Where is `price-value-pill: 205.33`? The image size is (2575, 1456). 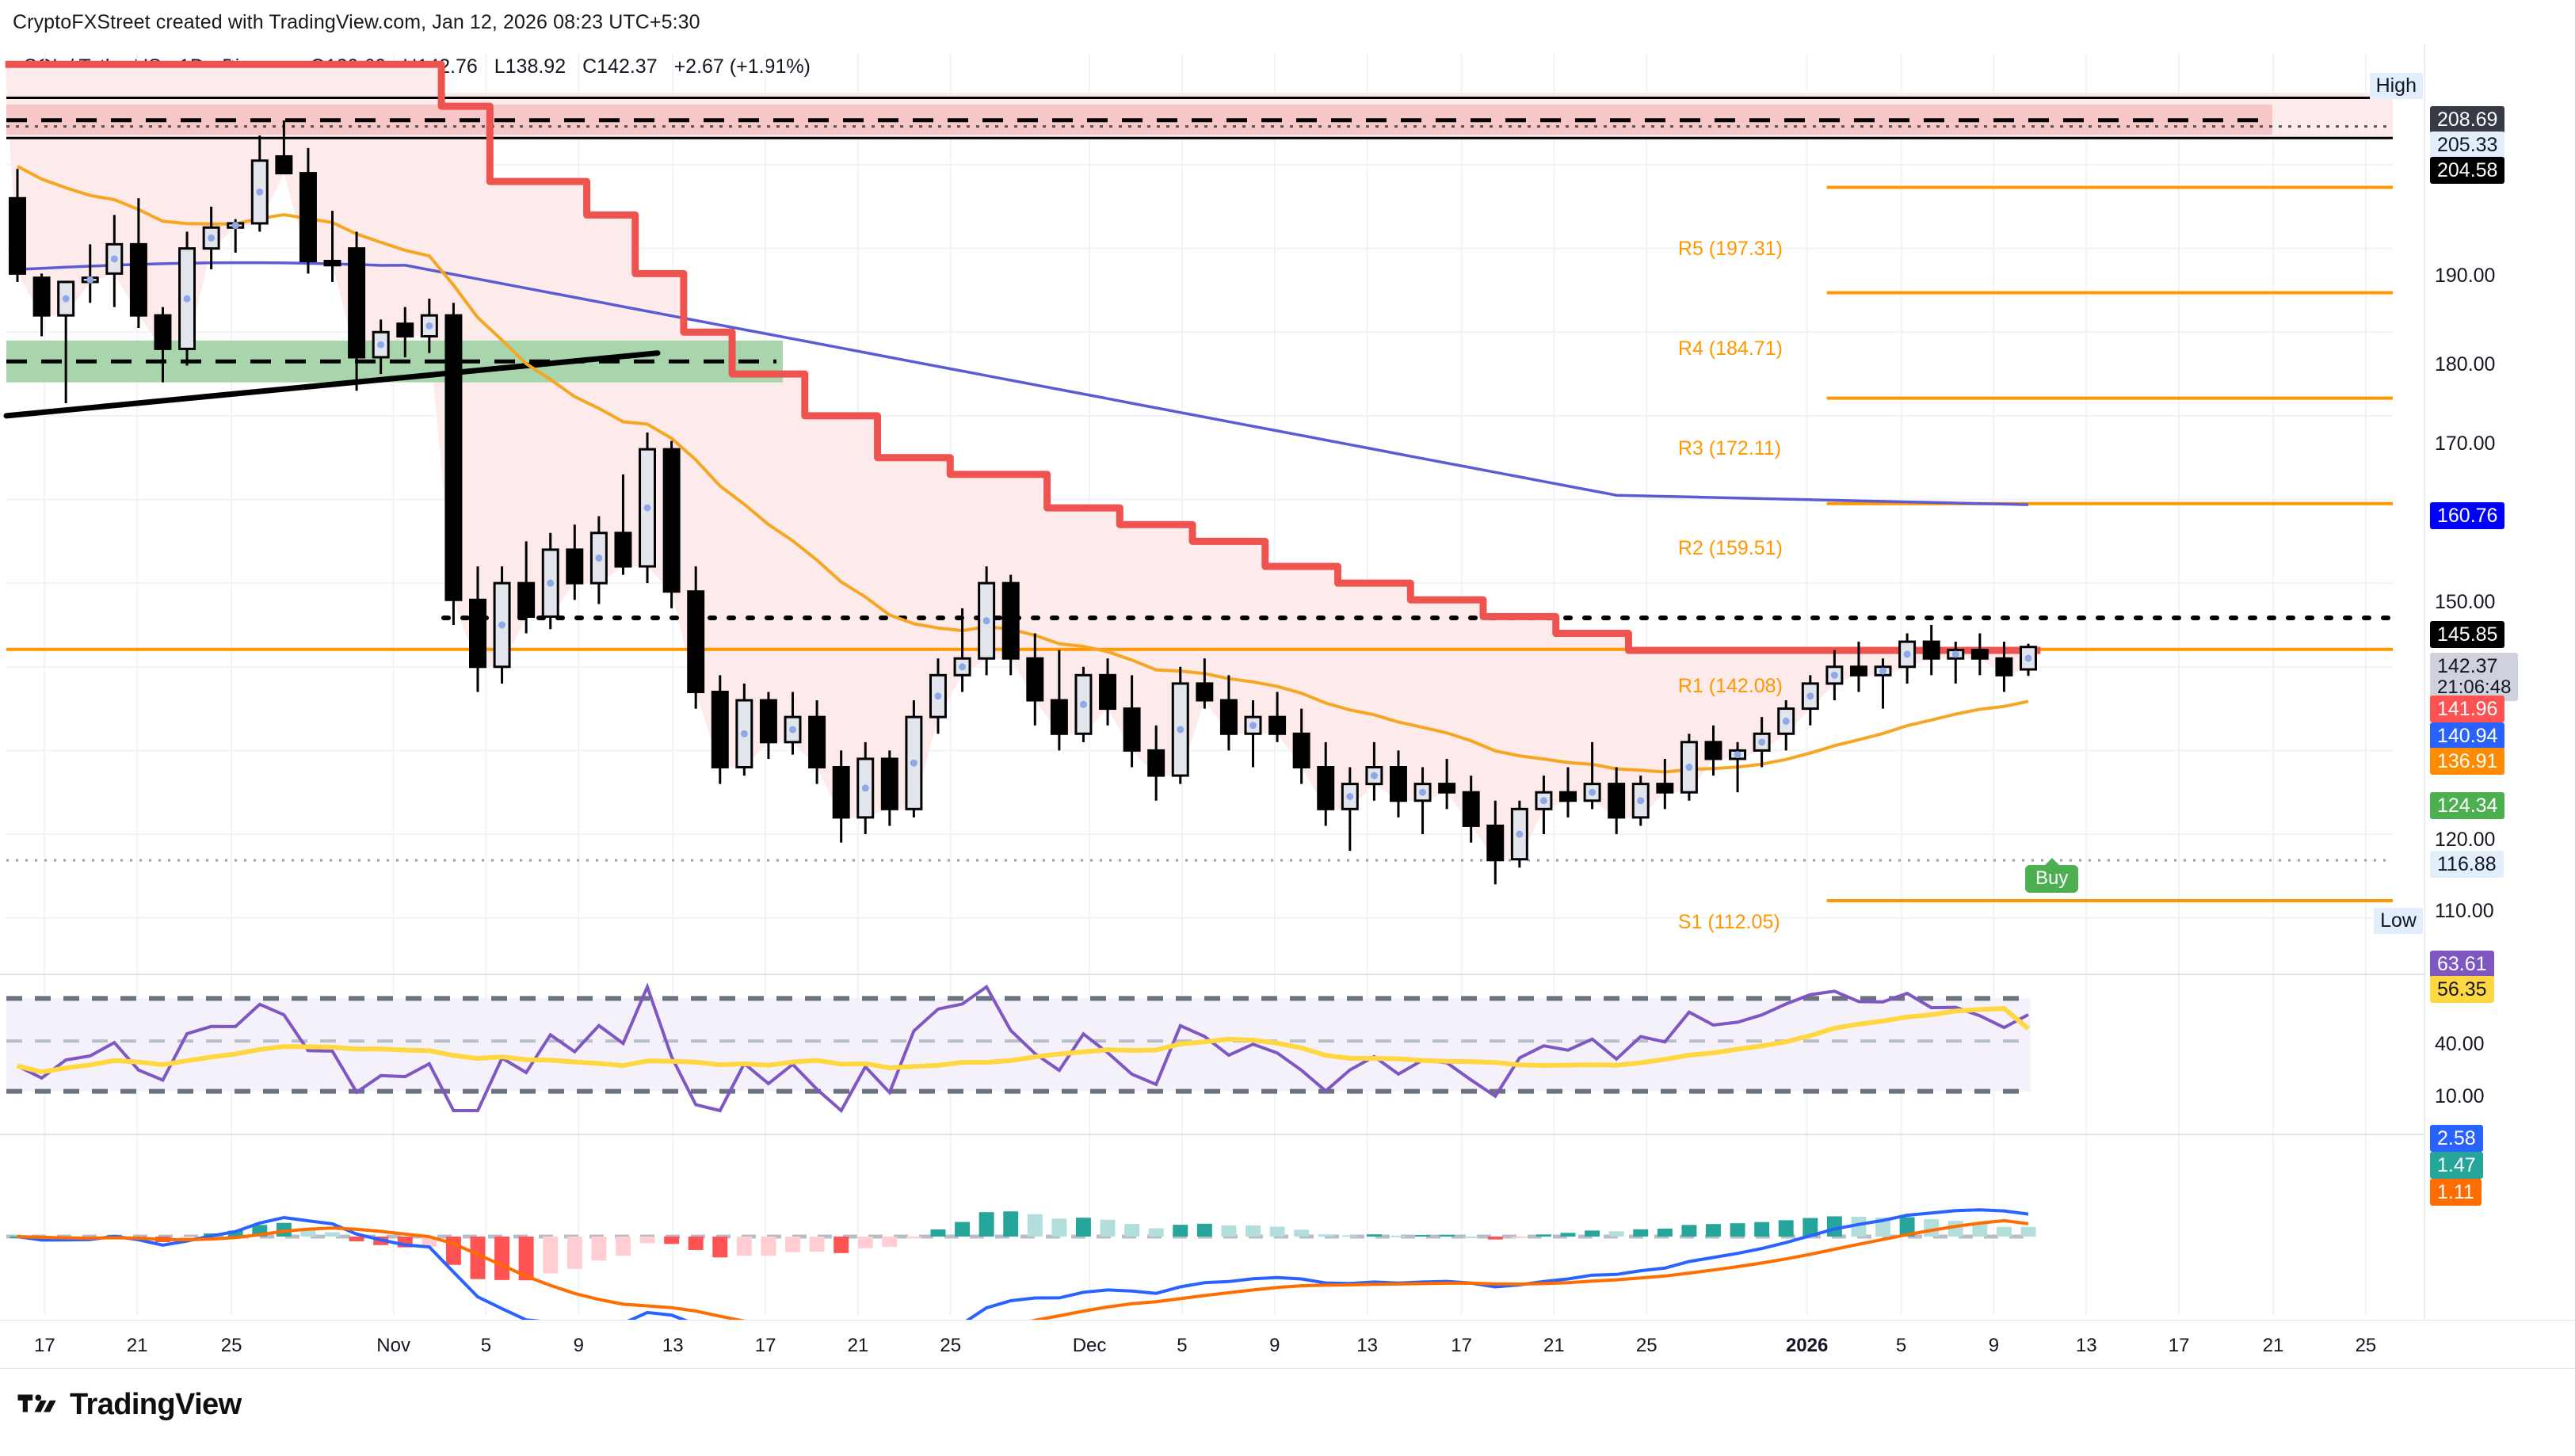
price-value-pill: 205.33 is located at coordinates (2467, 144).